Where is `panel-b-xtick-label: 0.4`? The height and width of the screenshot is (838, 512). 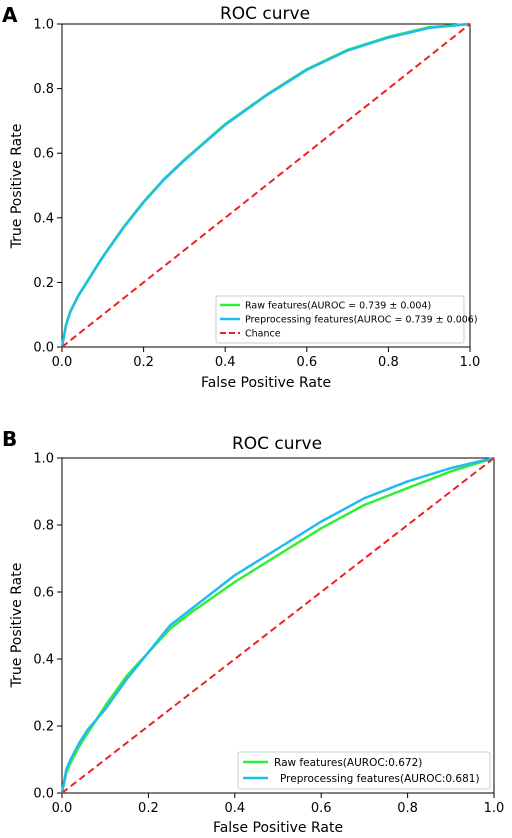 panel-b-xtick-label: 0.4 is located at coordinates (234, 808).